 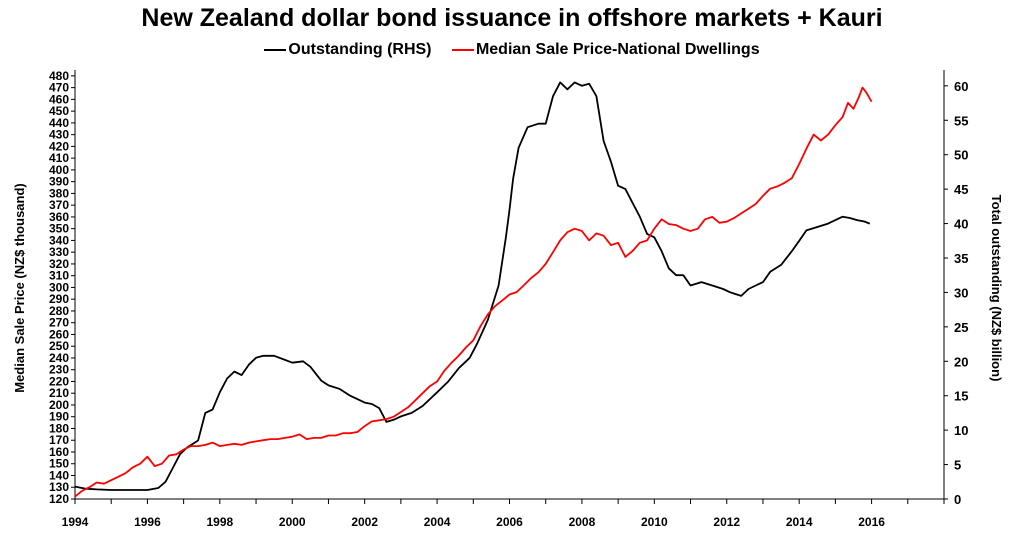 What do you see at coordinates (59, 487) in the screenshot?
I see `left-tick-label: 130` at bounding box center [59, 487].